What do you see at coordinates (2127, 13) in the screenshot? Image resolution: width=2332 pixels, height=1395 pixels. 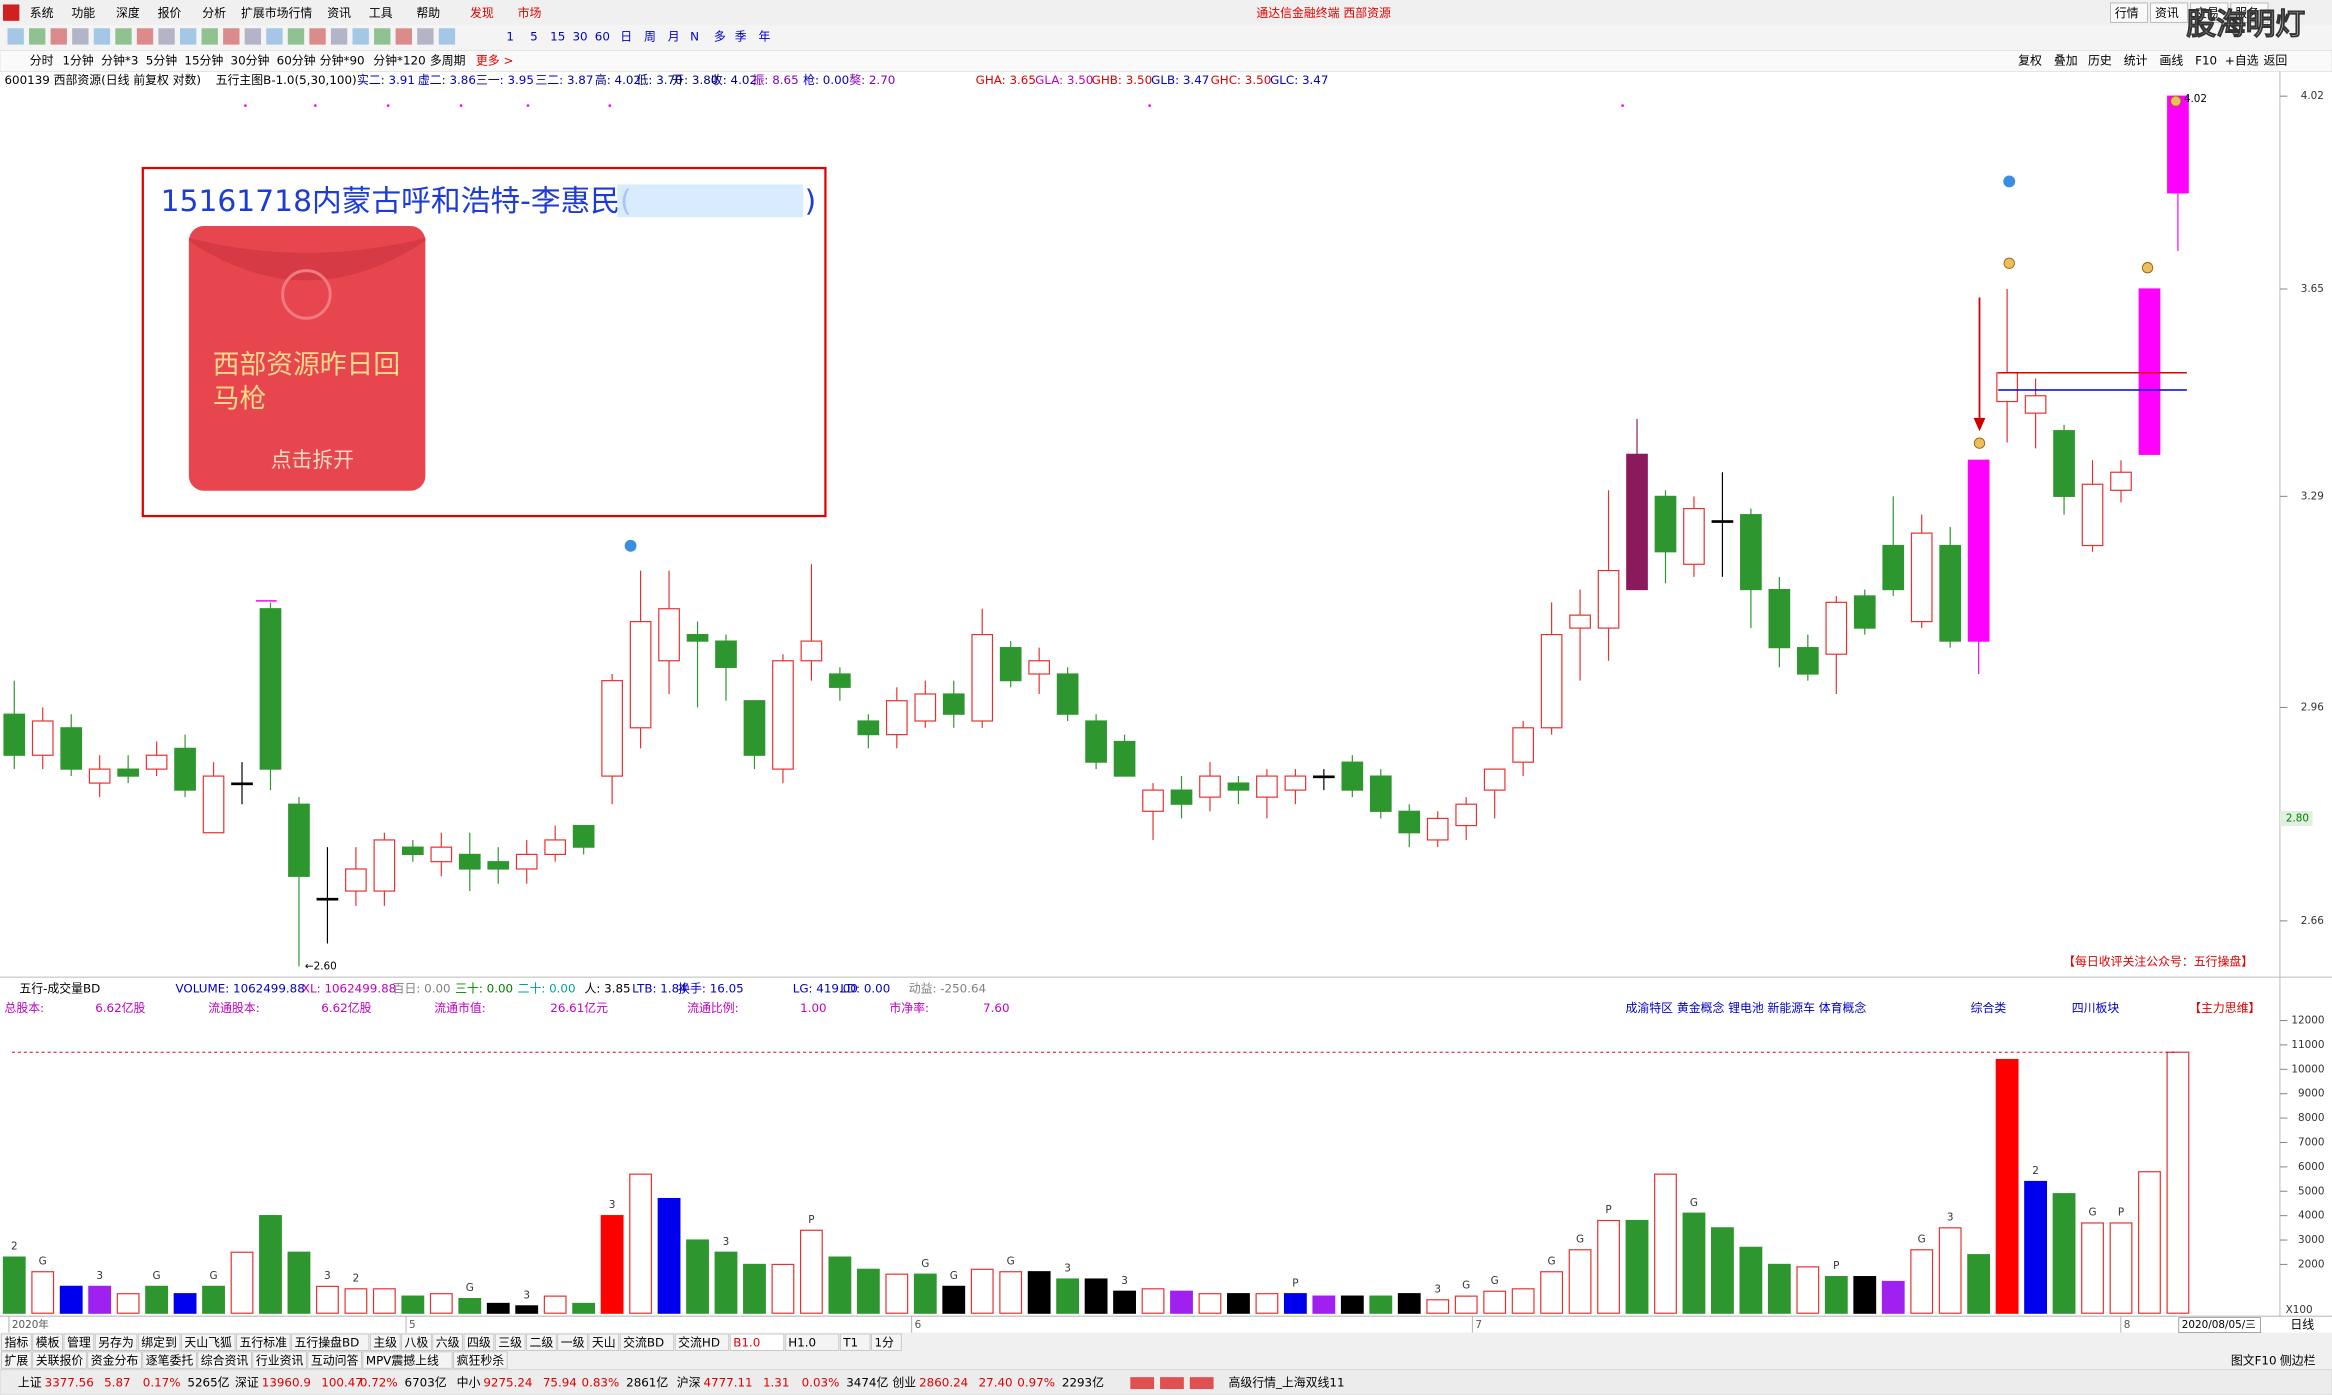 I see `top-tab-label: 行情` at bounding box center [2127, 13].